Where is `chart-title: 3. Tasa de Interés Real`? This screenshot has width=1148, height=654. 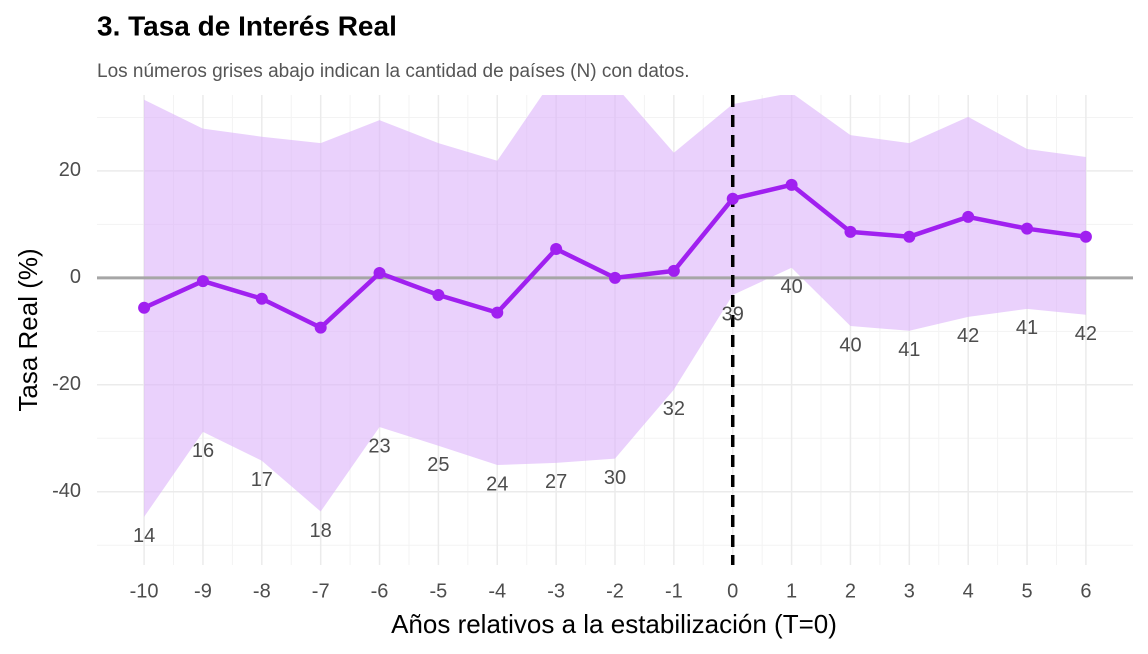
chart-title: 3. Tasa de Interés Real is located at coordinates (247, 25).